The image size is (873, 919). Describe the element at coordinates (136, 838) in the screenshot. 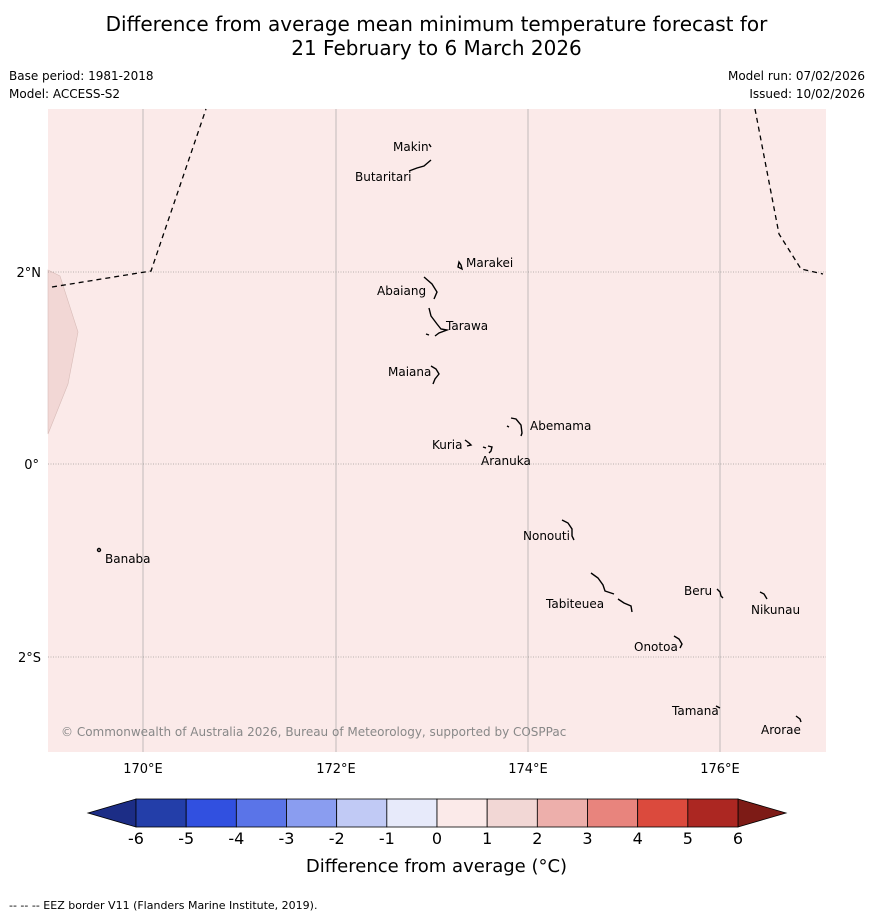

I see `colorbar-tick-label: -6` at that location.